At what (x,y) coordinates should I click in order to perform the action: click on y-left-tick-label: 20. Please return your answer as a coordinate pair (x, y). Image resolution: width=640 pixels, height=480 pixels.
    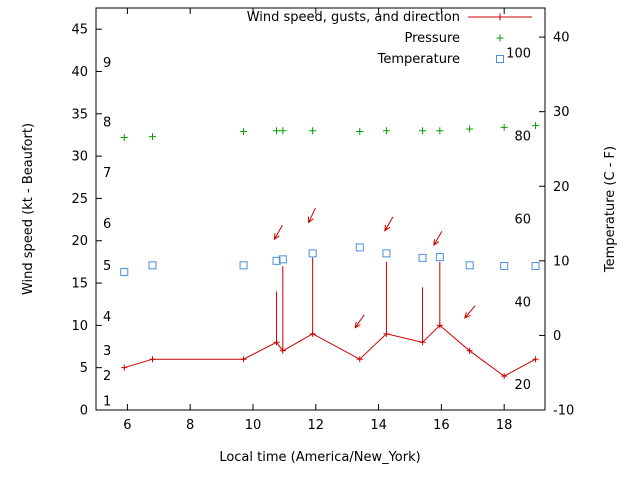
    Looking at the image, I should click on (79, 241).